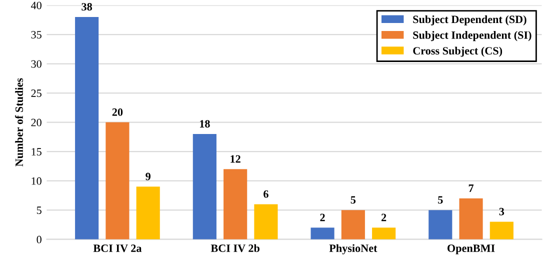 The image size is (550, 263). Describe the element at coordinates (457, 51) in the screenshot. I see `legend-label: Cross Subject (CS)` at that location.